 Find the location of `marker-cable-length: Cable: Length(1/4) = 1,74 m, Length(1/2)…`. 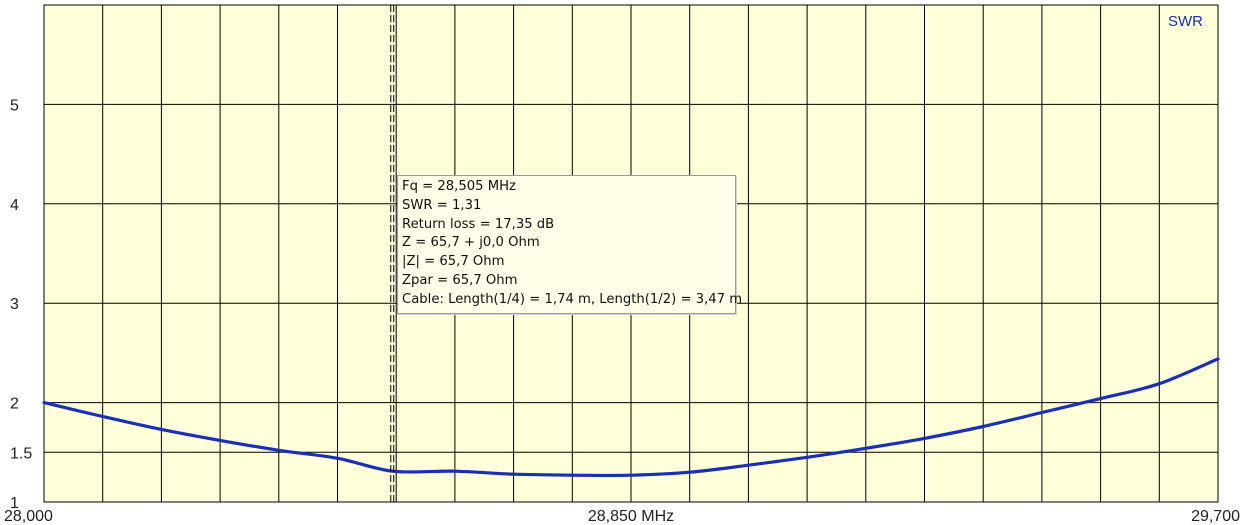

marker-cable-length: Cable: Length(1/4) = 1,74 m, Length(1/2)… is located at coordinates (572, 299).